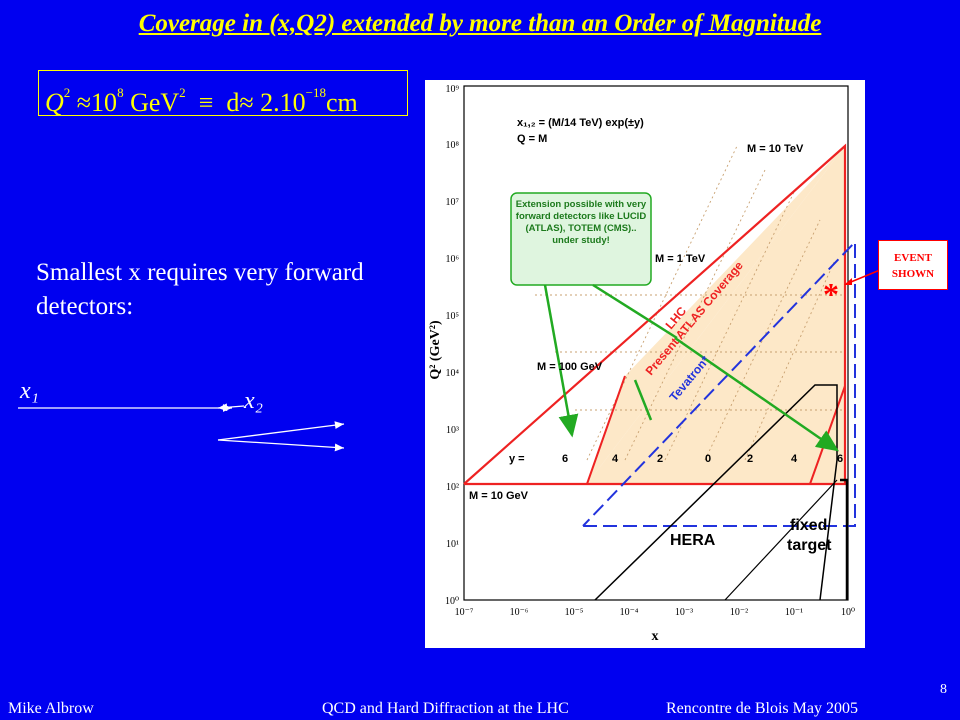  Describe the element at coordinates (808, 525) in the screenshot. I see `region-label-fixed: fixed` at that location.